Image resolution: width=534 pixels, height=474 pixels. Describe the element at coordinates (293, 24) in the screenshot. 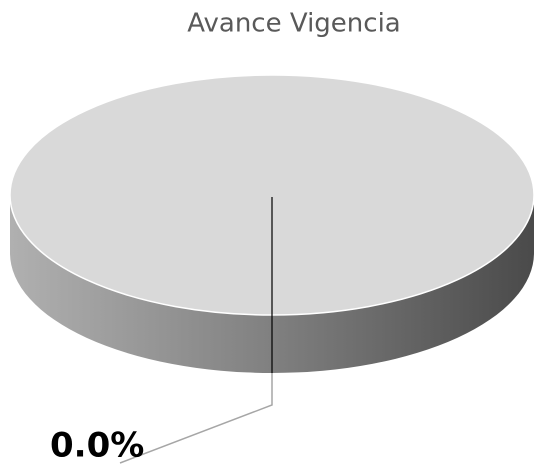

I see `chart-title: Avance Vigencia` at that location.